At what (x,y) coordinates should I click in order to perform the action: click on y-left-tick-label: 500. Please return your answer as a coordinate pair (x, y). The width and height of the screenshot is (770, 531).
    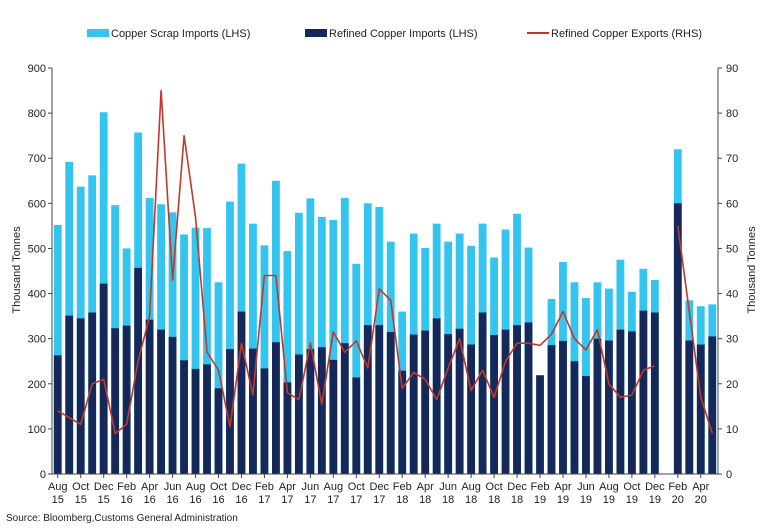
    Looking at the image, I should click on (37, 249).